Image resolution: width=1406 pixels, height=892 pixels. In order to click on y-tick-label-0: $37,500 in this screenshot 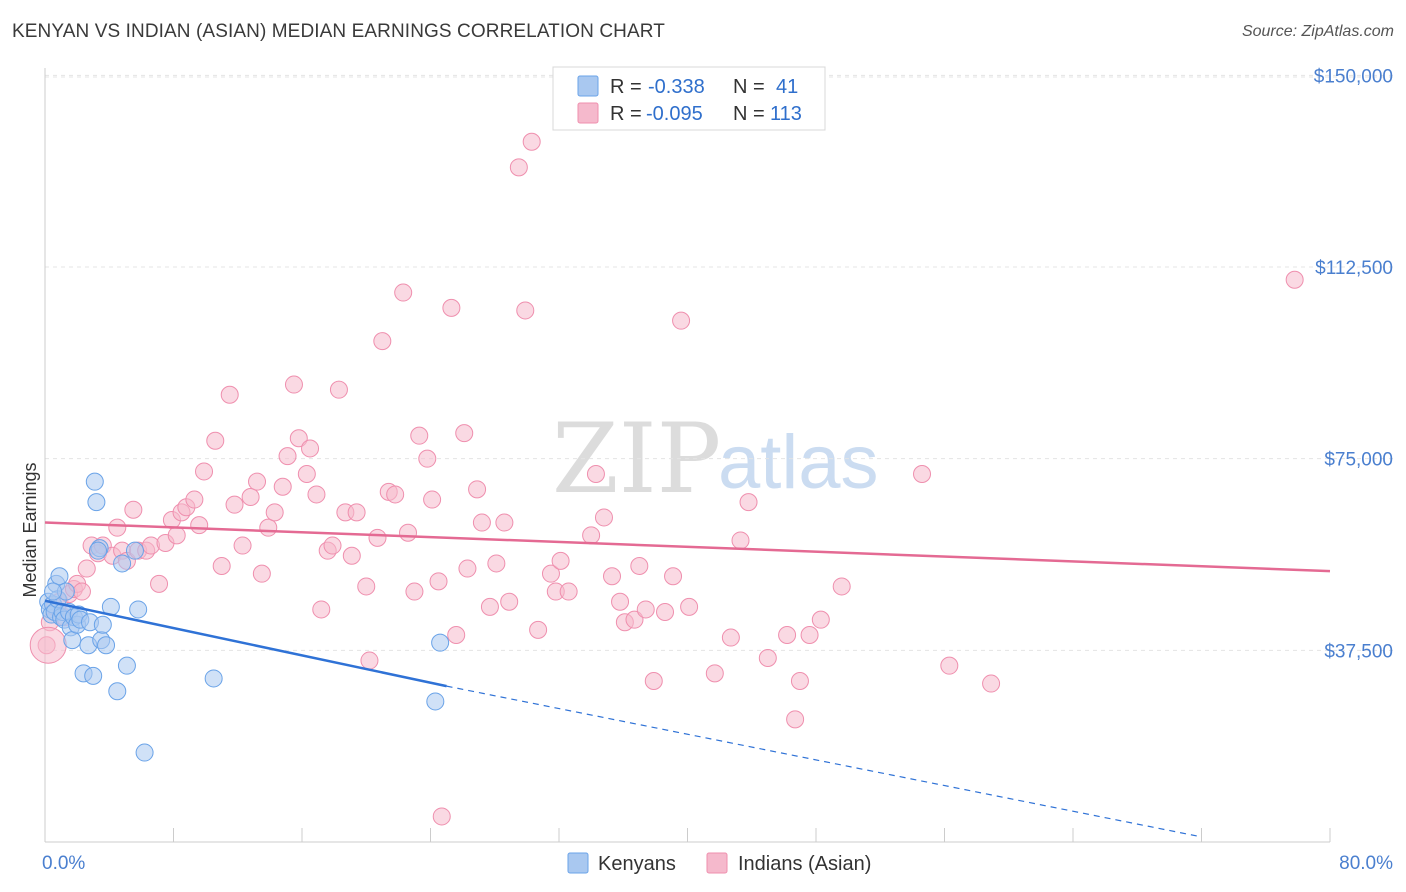, I will do `click(1358, 651)`.